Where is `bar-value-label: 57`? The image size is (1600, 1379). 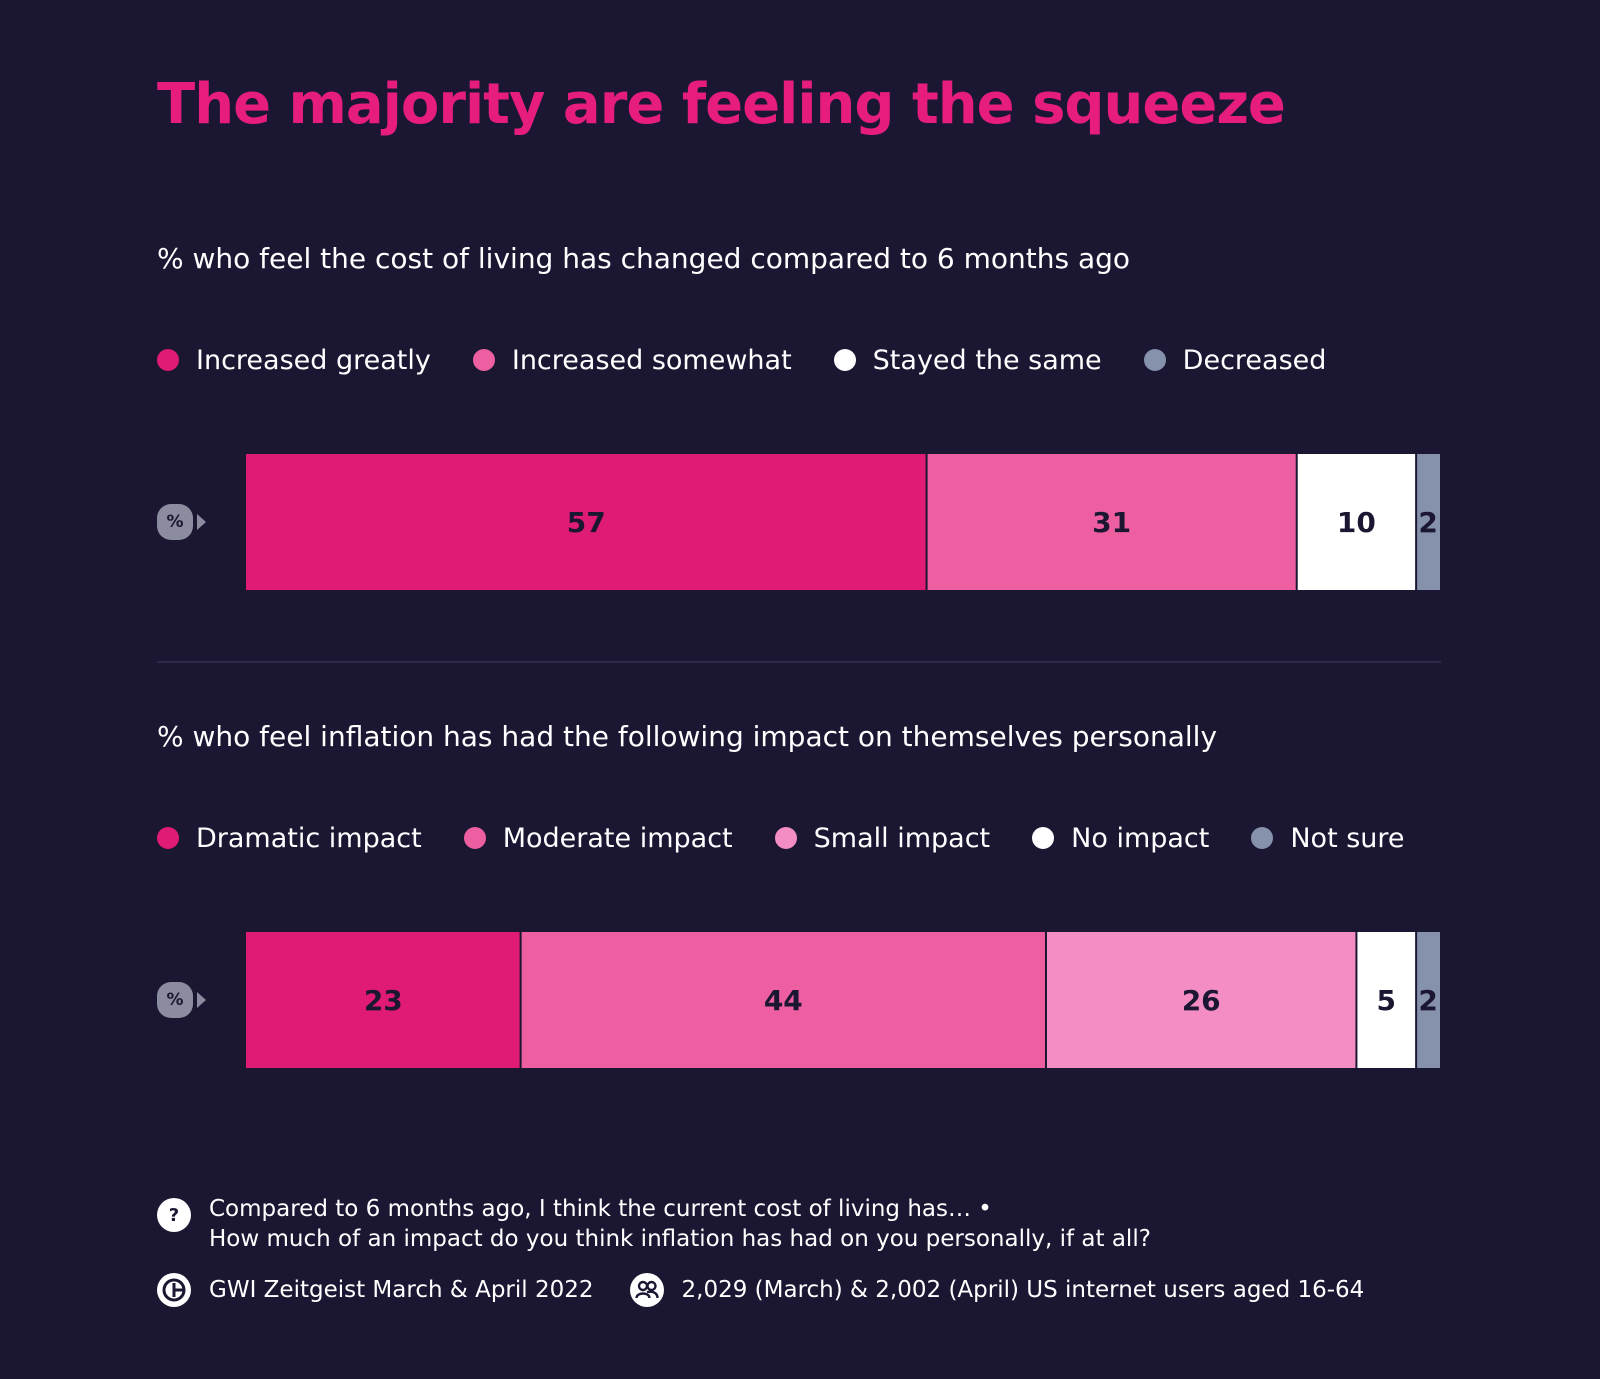 bar-value-label: 57 is located at coordinates (586, 522).